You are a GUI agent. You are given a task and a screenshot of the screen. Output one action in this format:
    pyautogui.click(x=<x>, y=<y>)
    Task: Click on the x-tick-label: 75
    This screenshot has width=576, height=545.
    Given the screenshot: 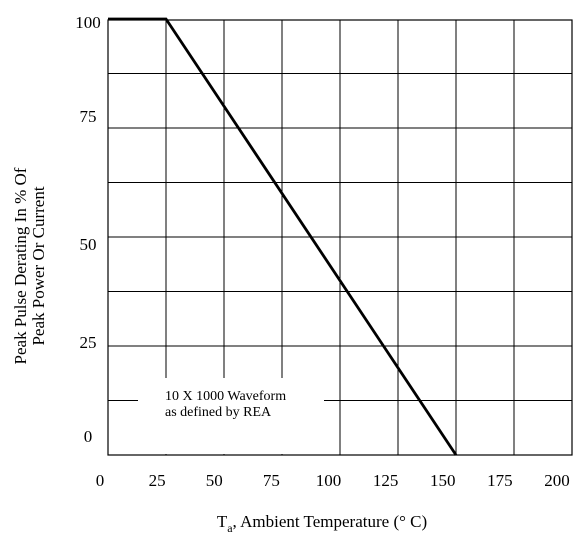 What is the action you would take?
    pyautogui.click(x=271, y=480)
    